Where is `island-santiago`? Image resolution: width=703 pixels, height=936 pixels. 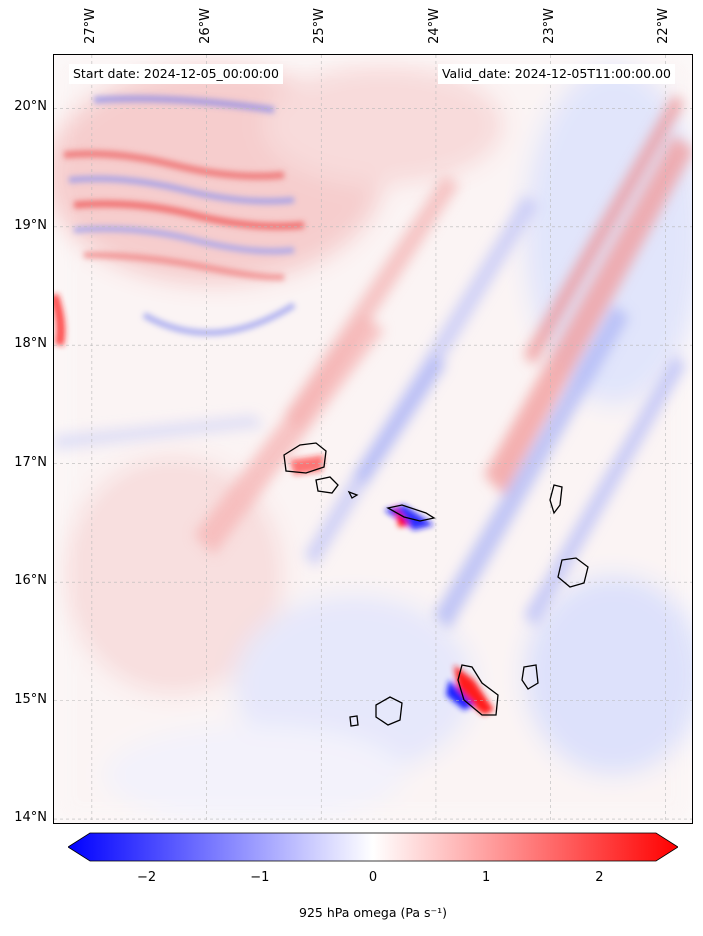
island-santiago is located at coordinates (478, 690).